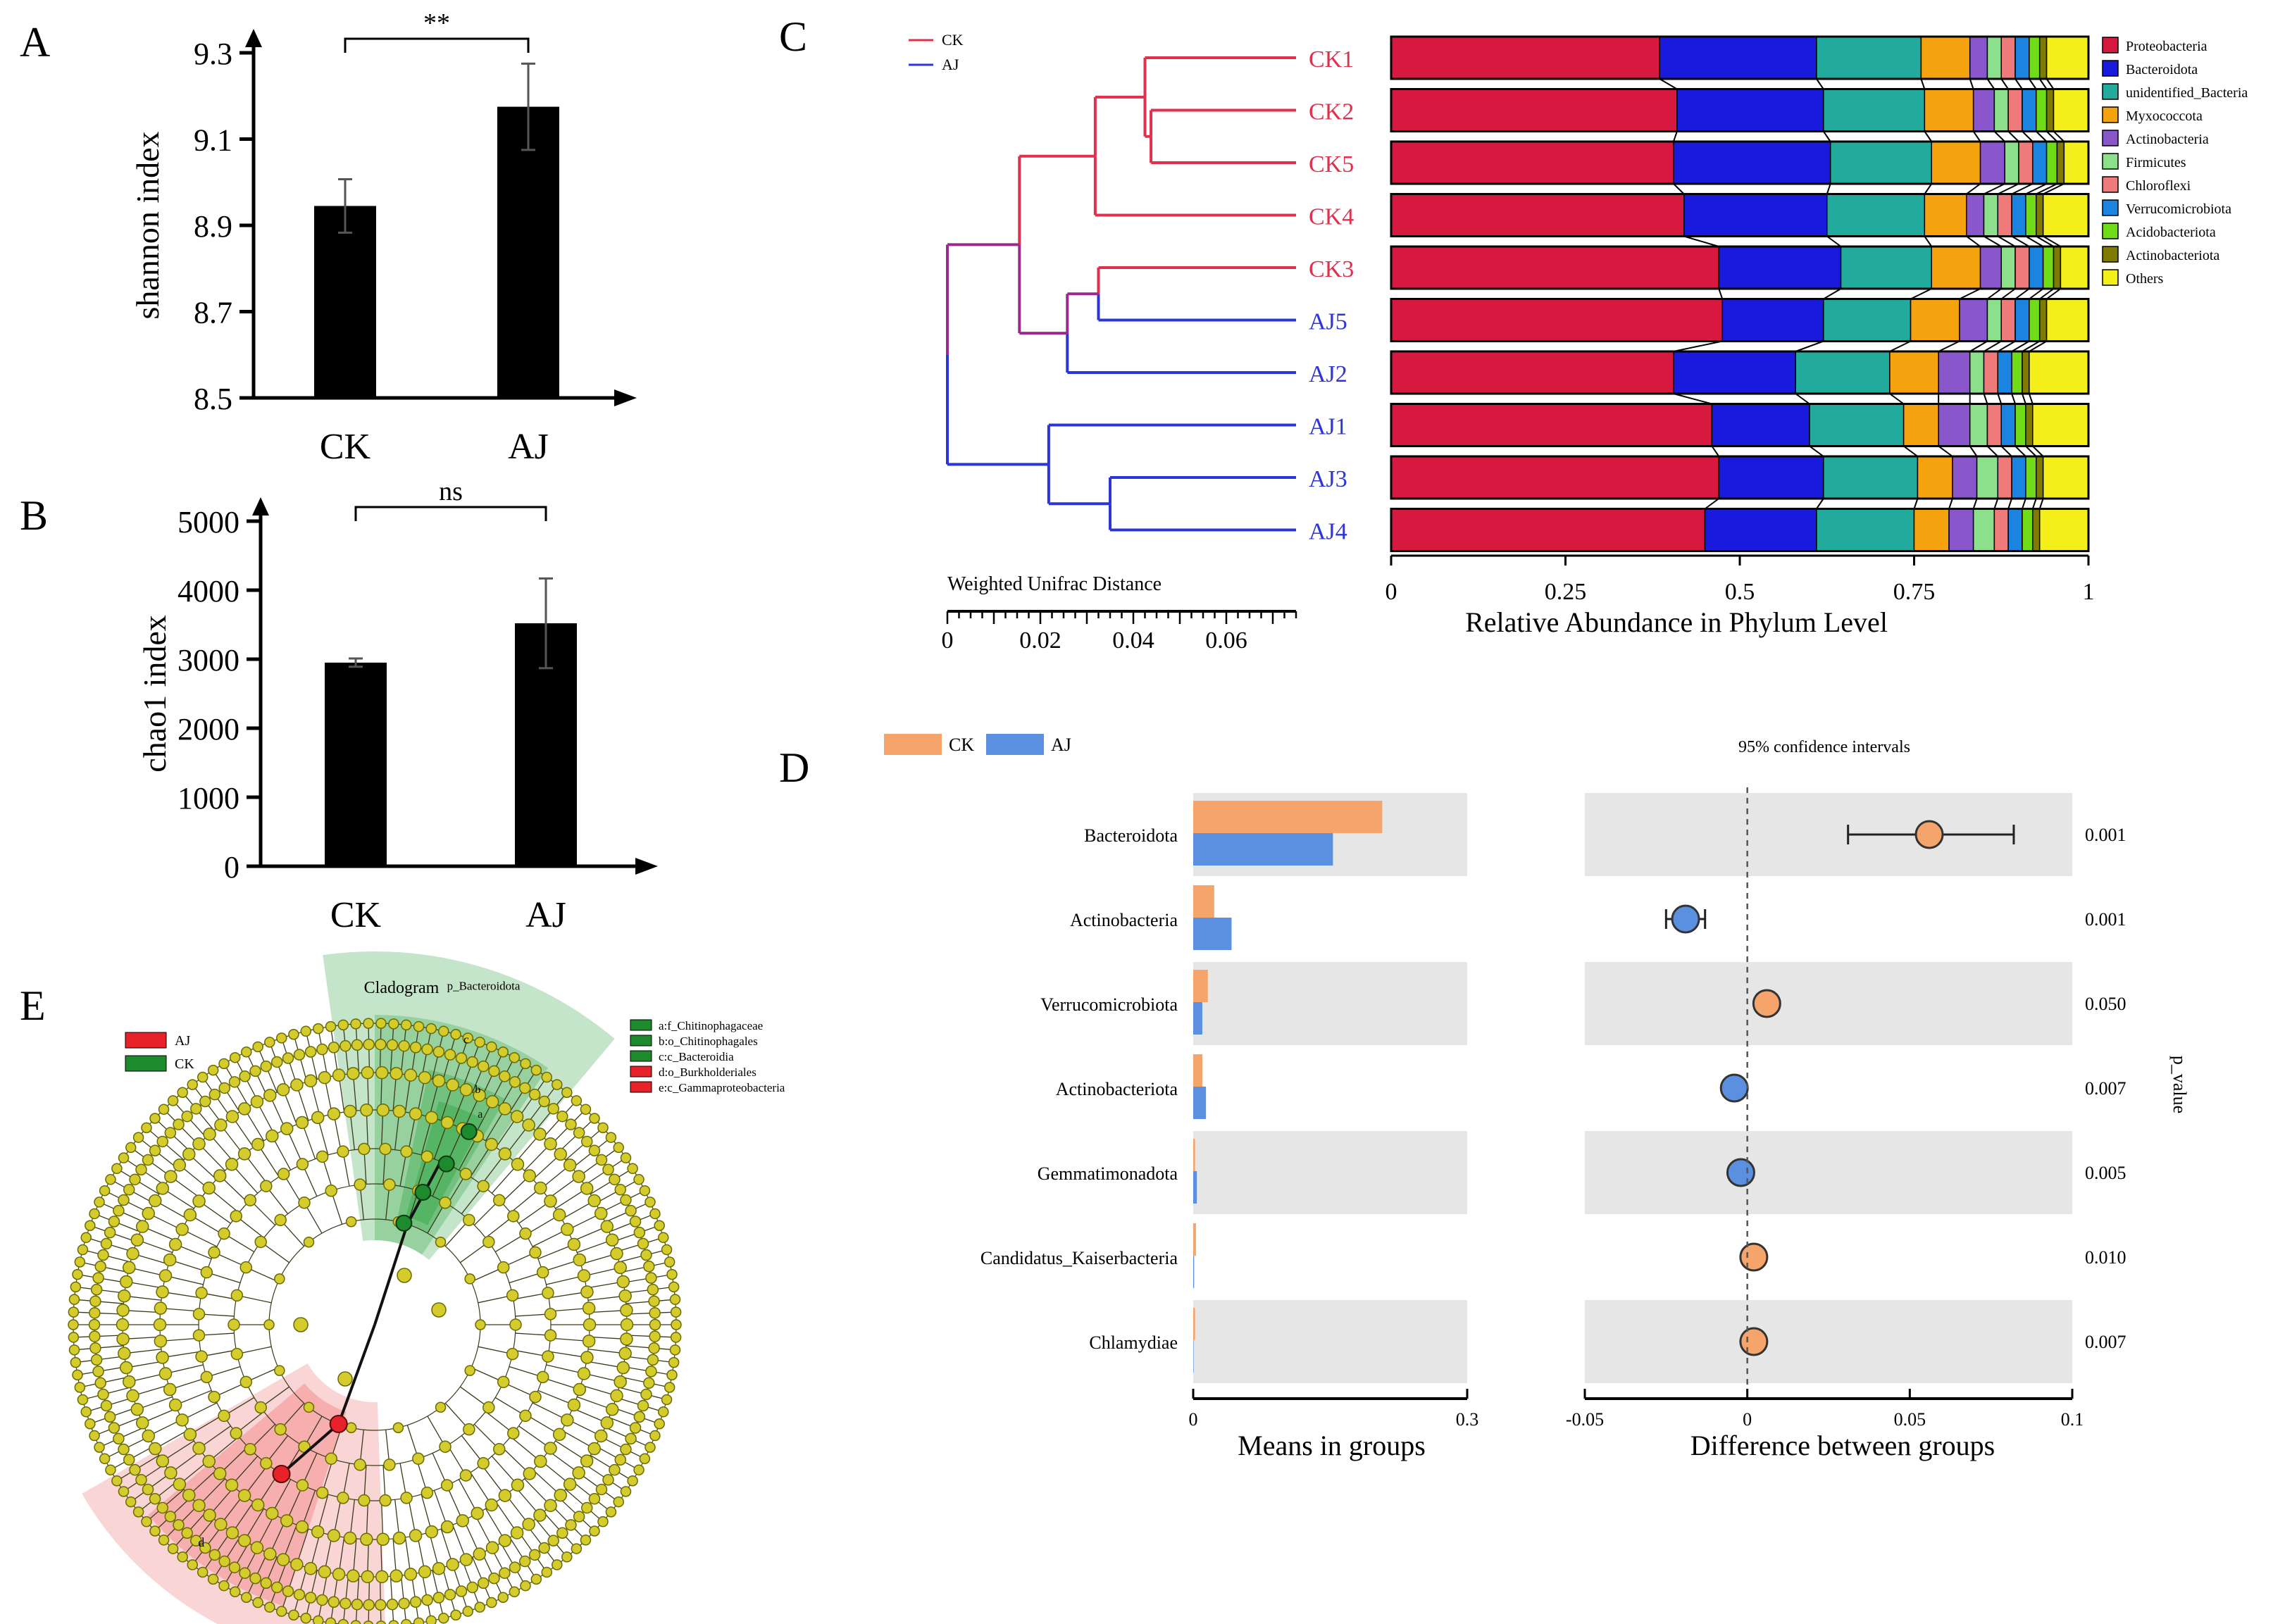 This screenshot has height=1624, width=2273. Describe the element at coordinates (1914, 592) in the screenshot. I see `x-tick-label: 0.75` at that location.